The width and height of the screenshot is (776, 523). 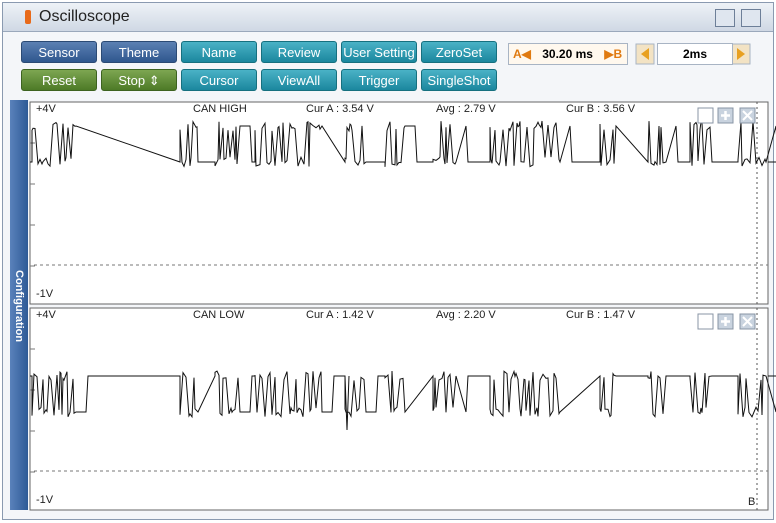 What do you see at coordinates (139, 80) in the screenshot?
I see `button: Stop ⇕` at bounding box center [139, 80].